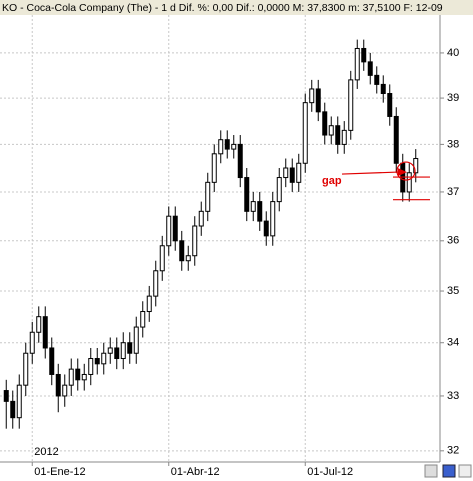  I want to click on annotation-circle, so click(406, 171).